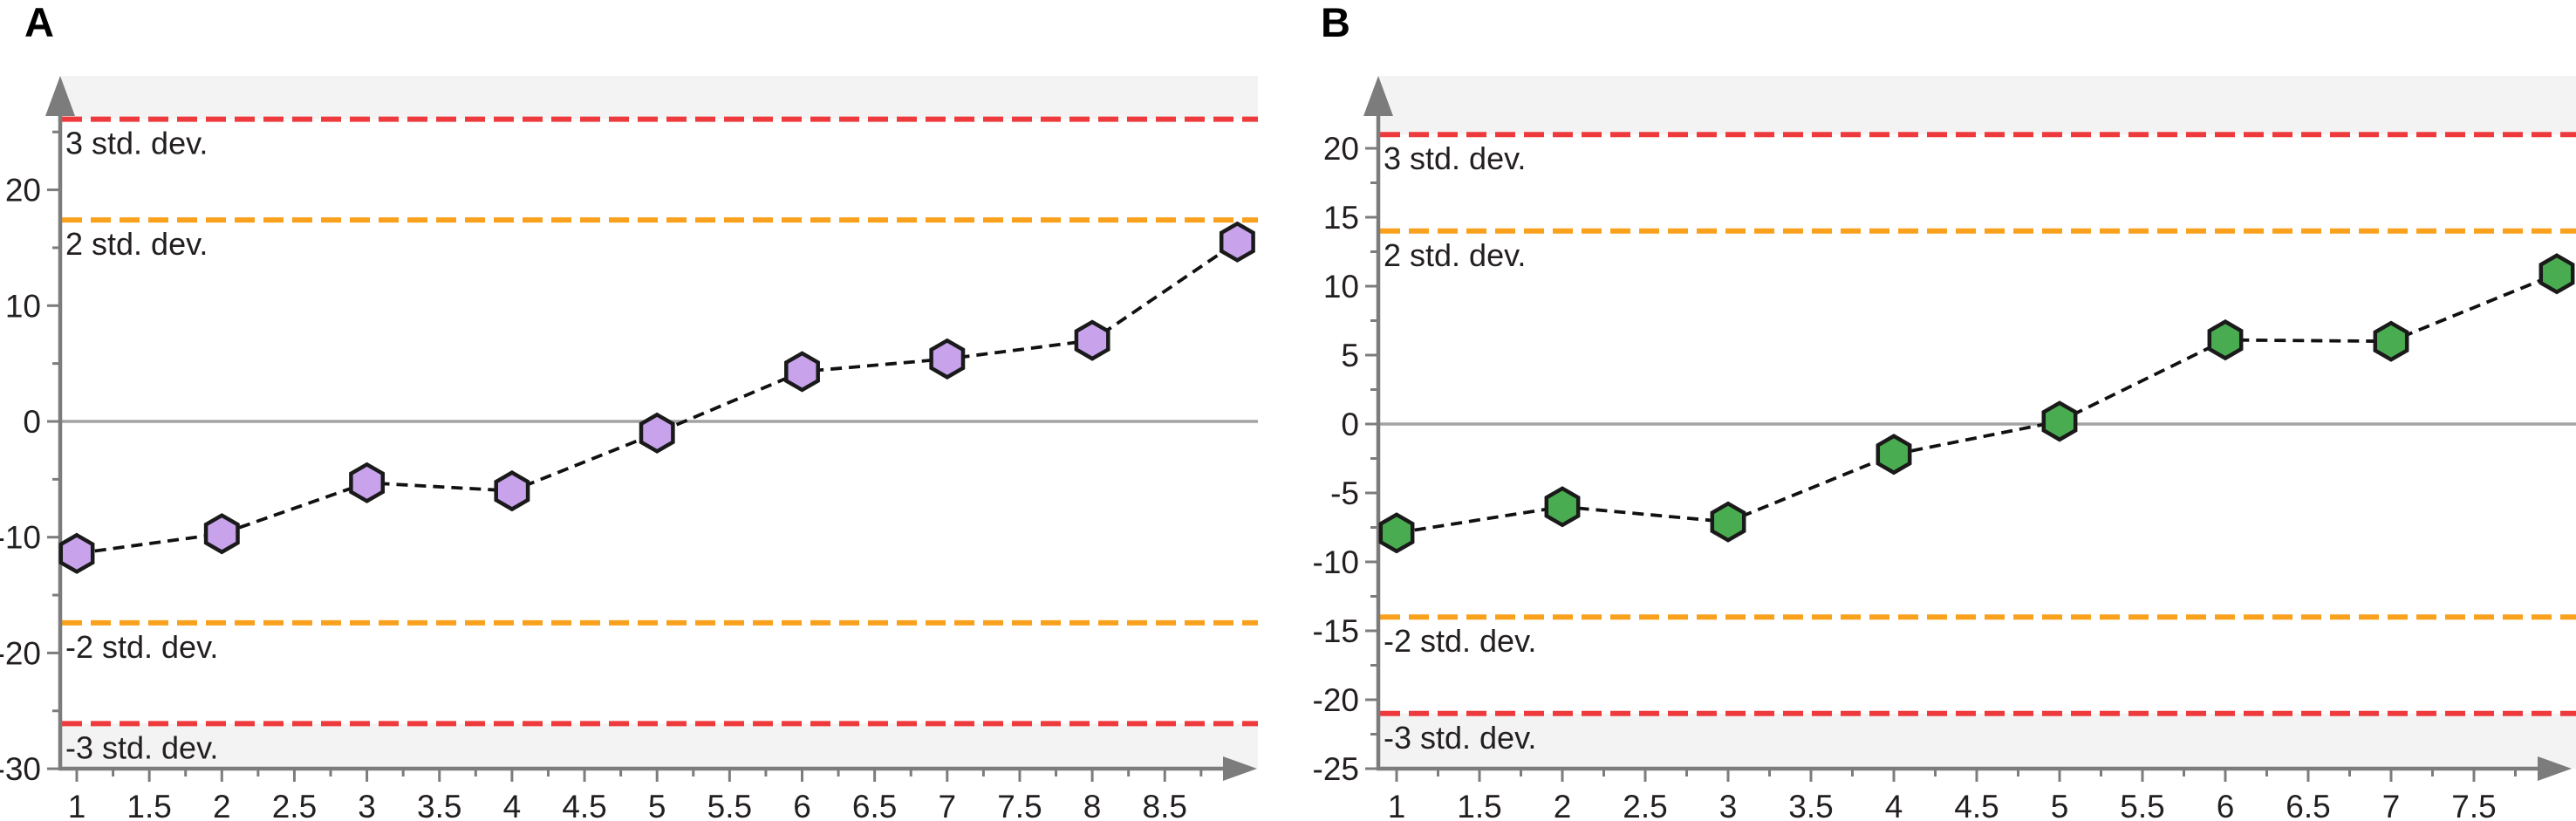 The image size is (2576, 821). What do you see at coordinates (1092, 805) in the screenshot?
I see `x-tick-label: 8` at bounding box center [1092, 805].